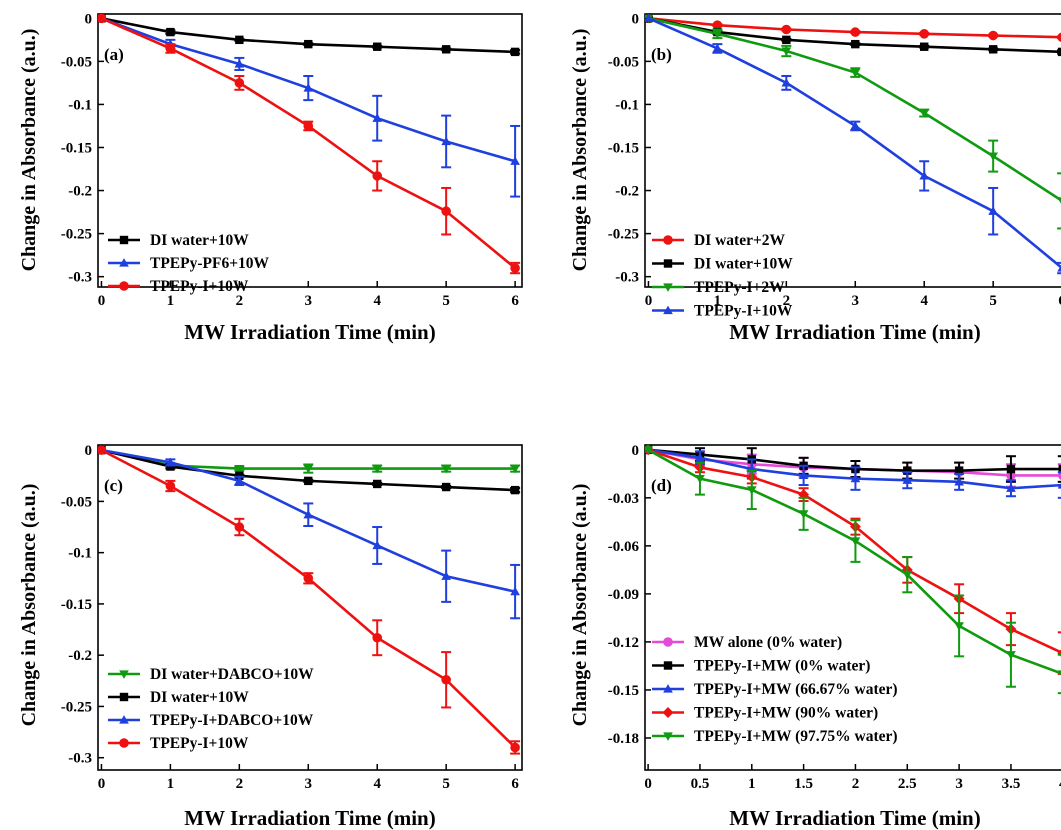 The image size is (1061, 830). Describe the element at coordinates (627, 192) in the screenshot. I see `y-tick-label: -0.2` at that location.